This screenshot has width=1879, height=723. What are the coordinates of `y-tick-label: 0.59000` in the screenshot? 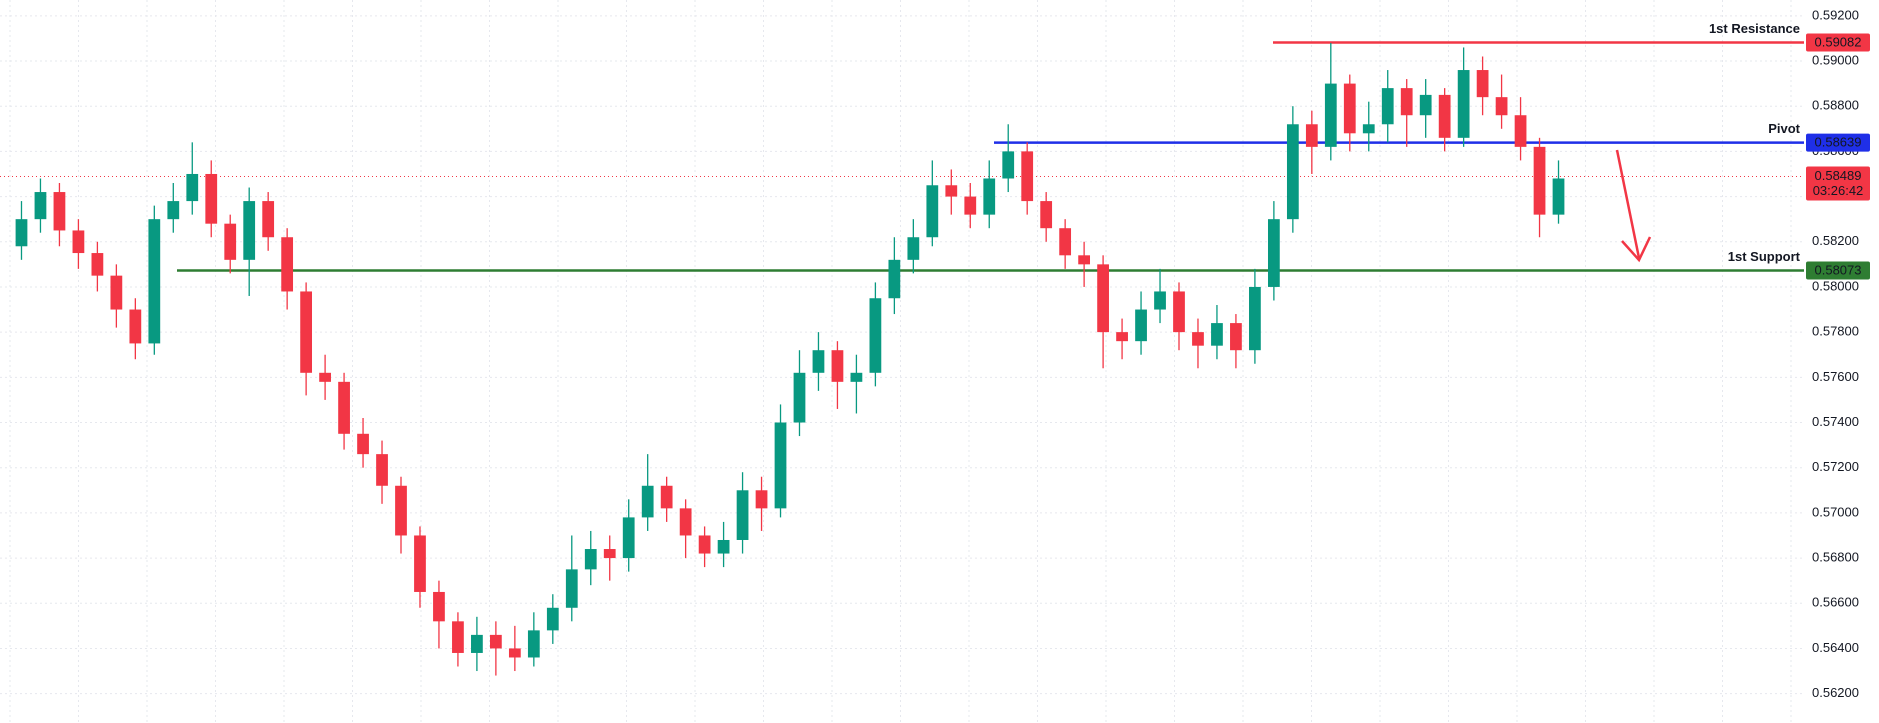 It's located at (1835, 59).